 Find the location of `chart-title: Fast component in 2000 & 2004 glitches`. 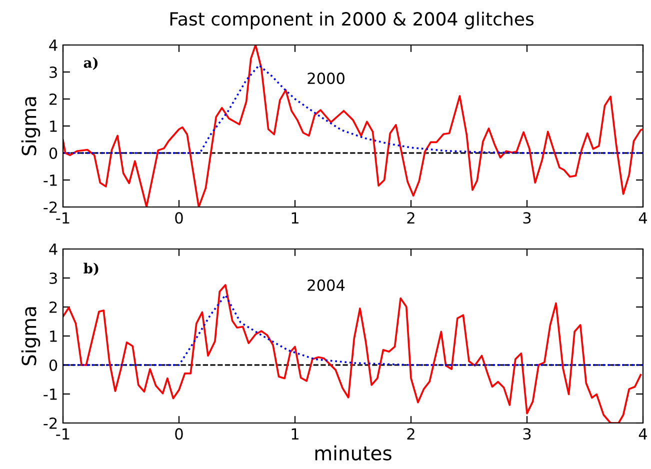

chart-title: Fast component in 2000 & 2004 glitches is located at coordinates (352, 21).